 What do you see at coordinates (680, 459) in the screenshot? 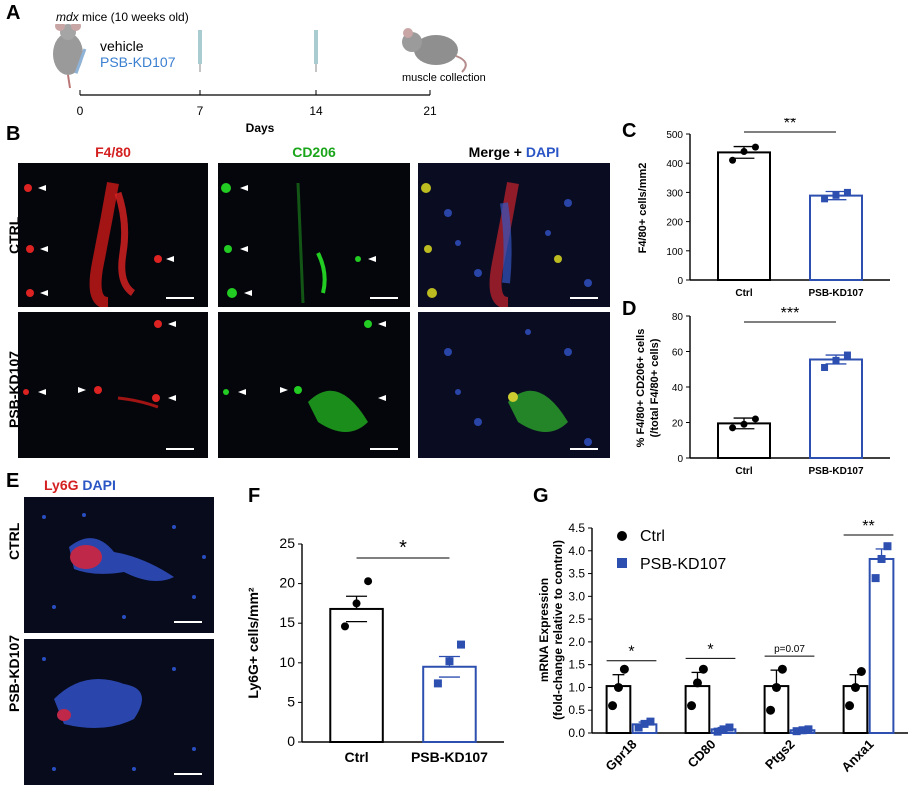
I see `y-tick-label: 0` at bounding box center [680, 459].